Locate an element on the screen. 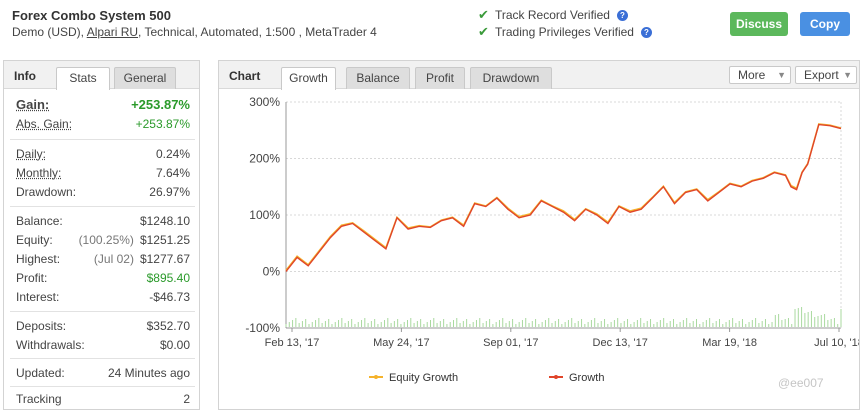  balance-value: $1248.10 is located at coordinates (164, 221).